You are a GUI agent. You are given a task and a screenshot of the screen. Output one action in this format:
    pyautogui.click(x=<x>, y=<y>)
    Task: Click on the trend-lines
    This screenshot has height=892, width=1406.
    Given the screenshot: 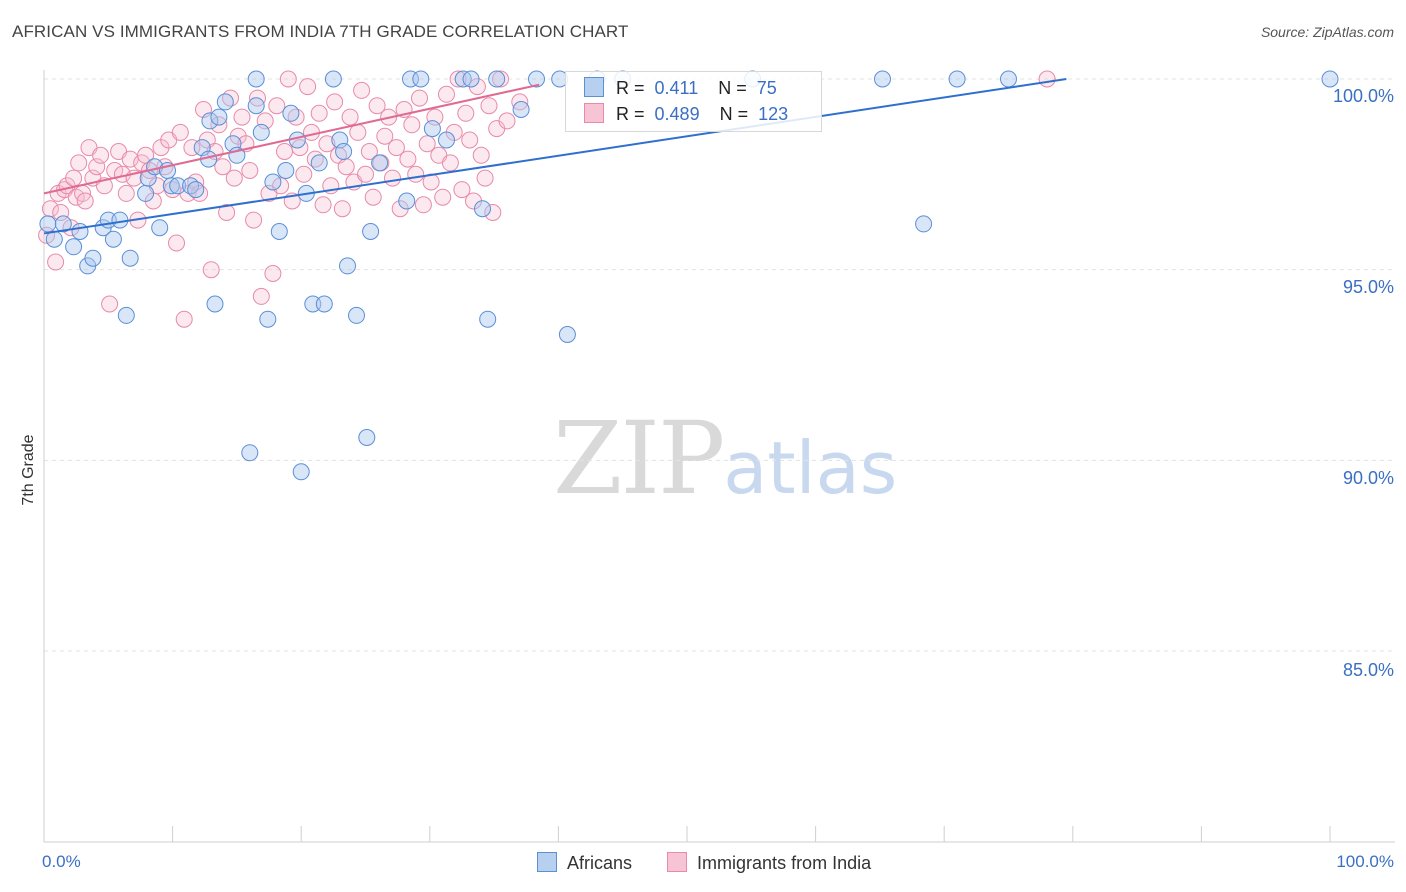 What is the action you would take?
    pyautogui.click(x=555, y=156)
    